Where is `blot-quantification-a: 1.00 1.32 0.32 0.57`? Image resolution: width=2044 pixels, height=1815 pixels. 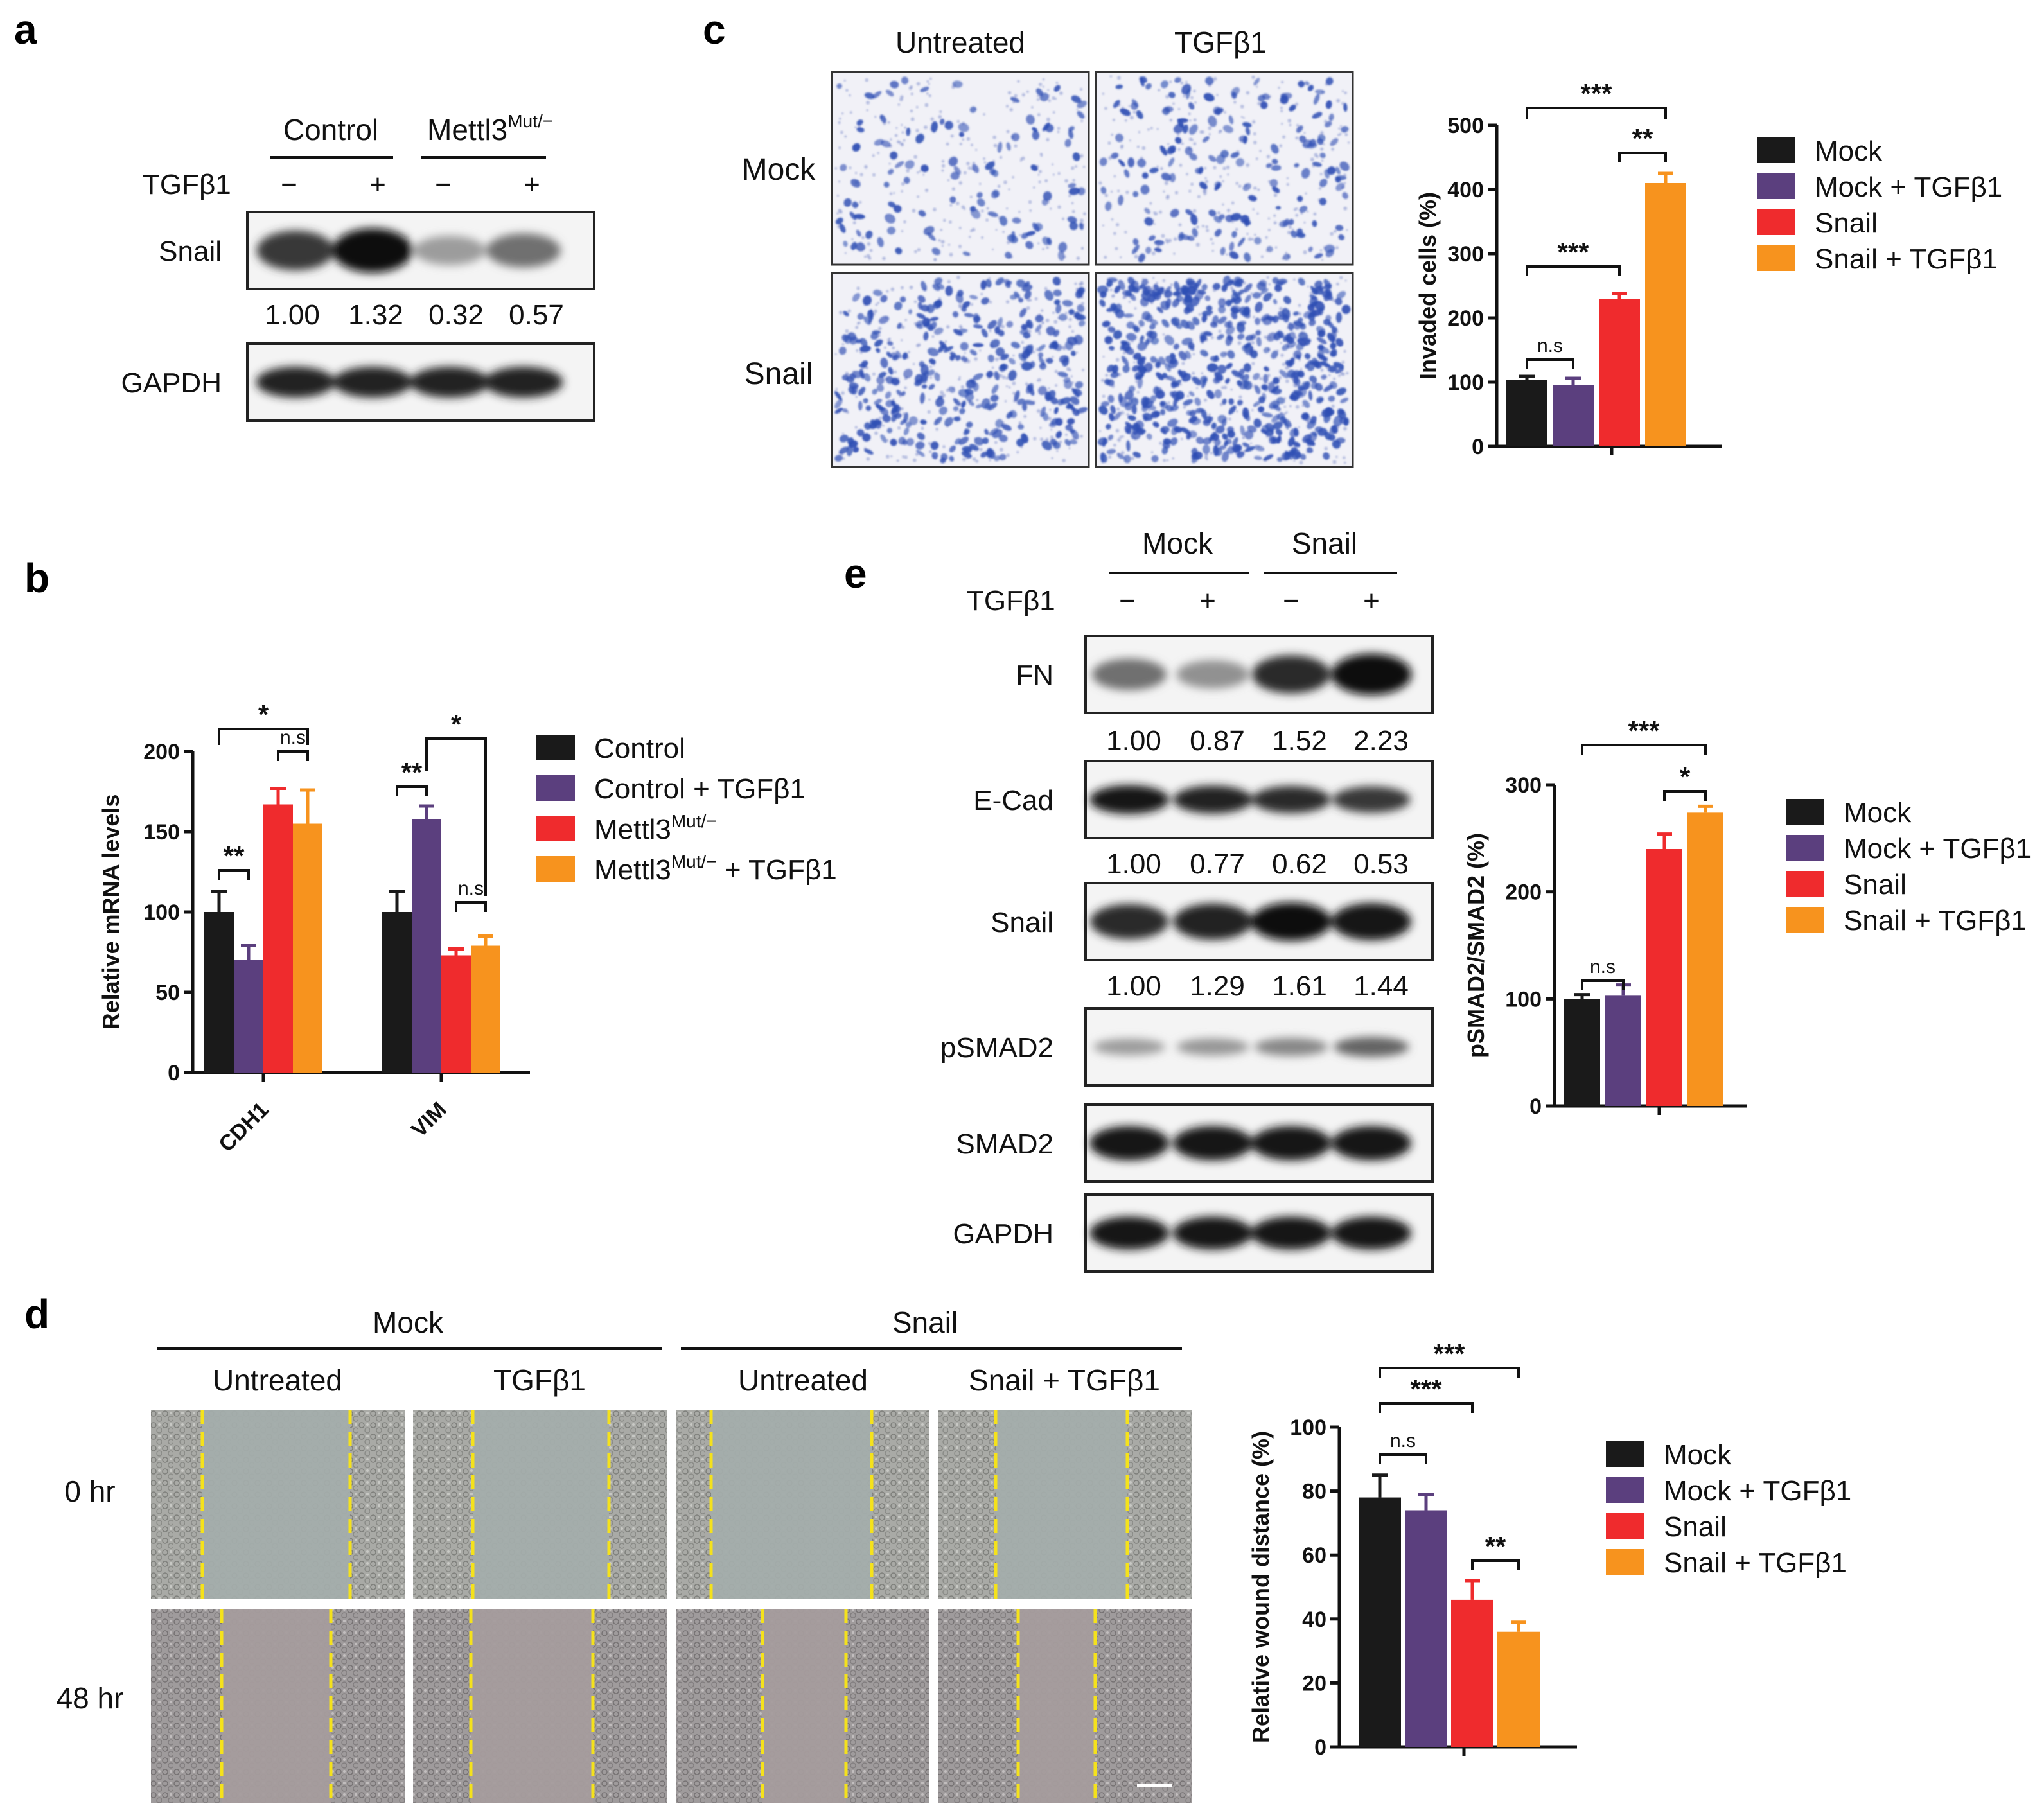
blot-quantification-a: 1.00 1.32 0.32 0.57 is located at coordinates (414, 315).